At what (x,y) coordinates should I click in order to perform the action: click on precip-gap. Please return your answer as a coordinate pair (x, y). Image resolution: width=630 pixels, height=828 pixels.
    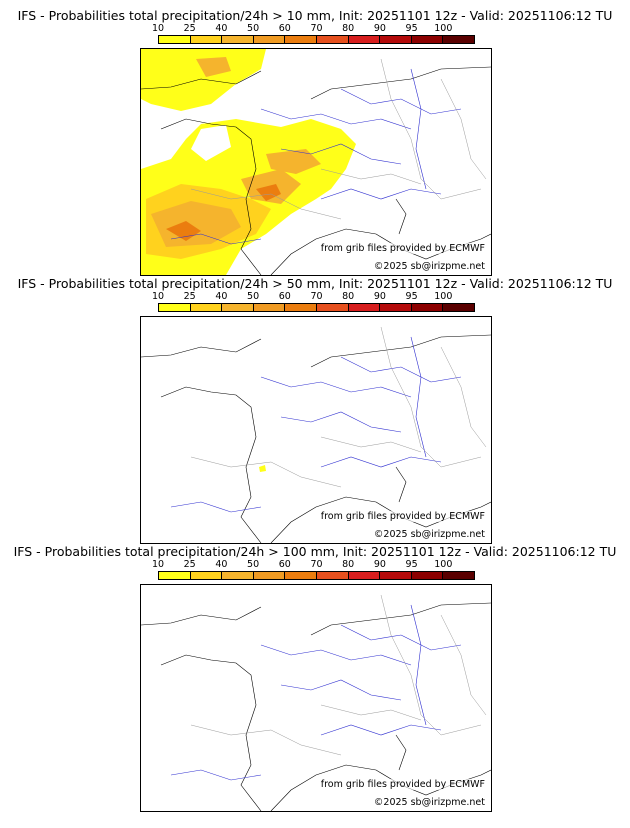
    Looking at the image, I should click on (211, 143).